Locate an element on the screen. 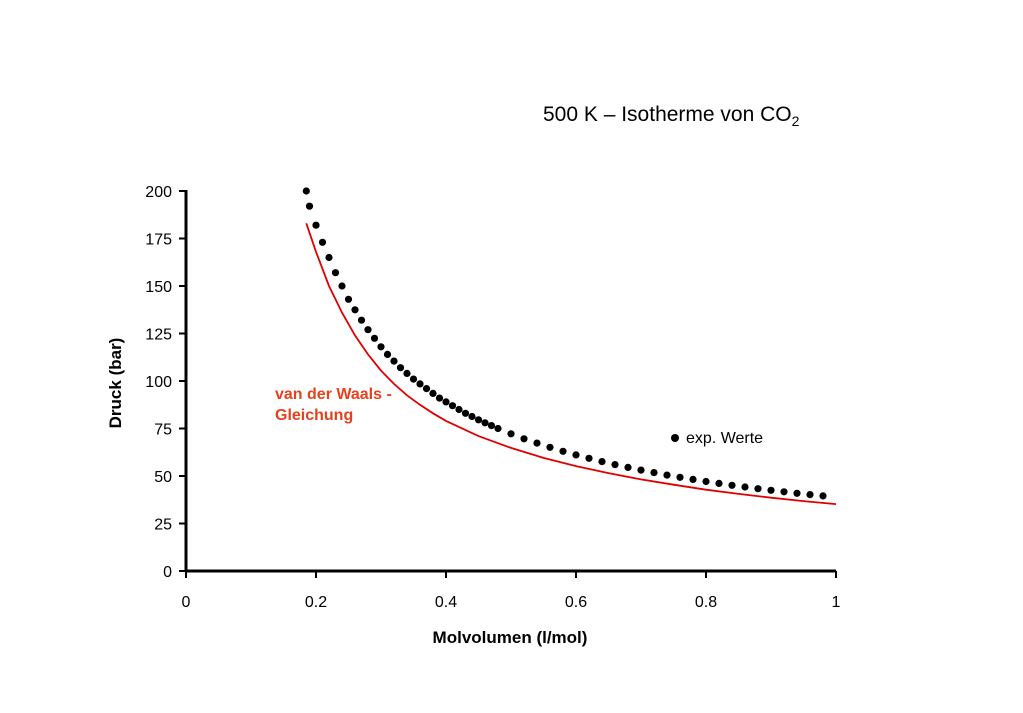  y-tick-label: 175 is located at coordinates (158, 240).